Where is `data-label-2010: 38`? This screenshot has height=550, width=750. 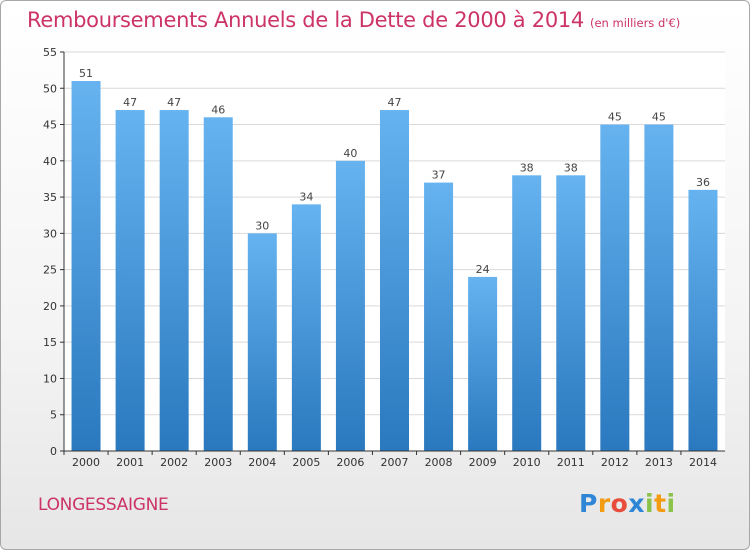 data-label-2010: 38 is located at coordinates (527, 167).